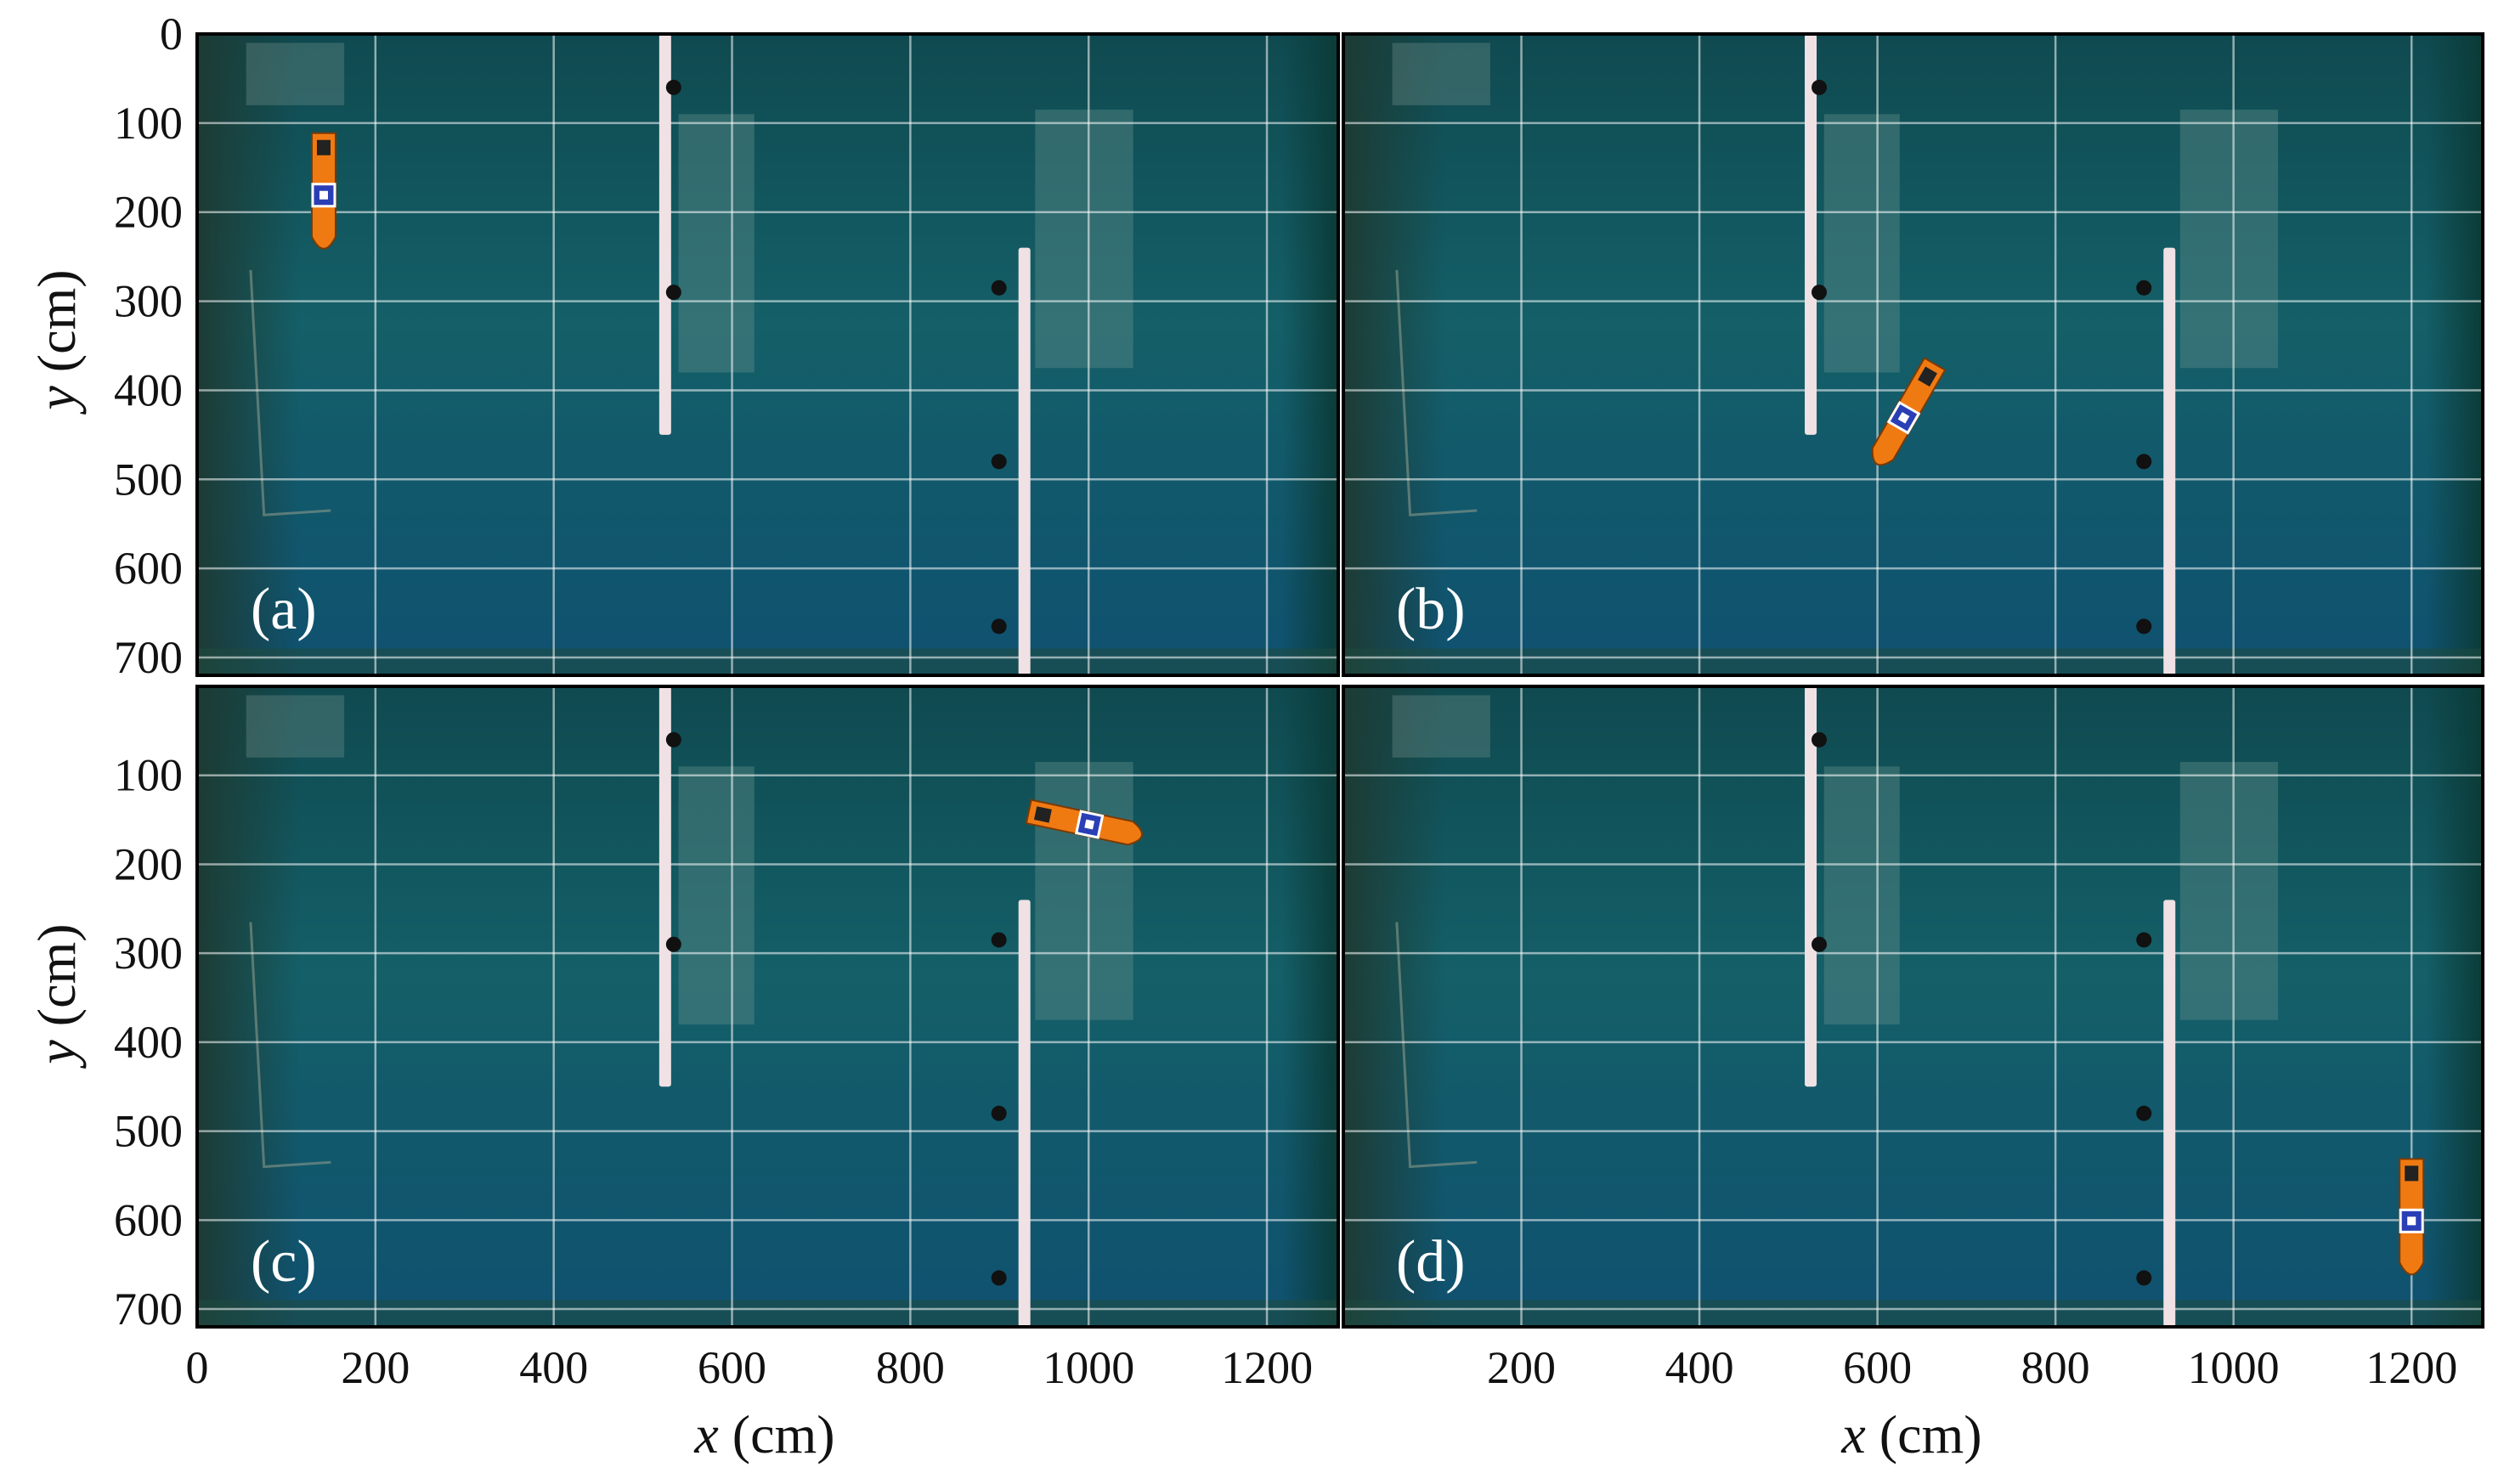 This screenshot has width=2504, height=1484. I want to click on x-axis-var-2: x, so click(1852, 1434).